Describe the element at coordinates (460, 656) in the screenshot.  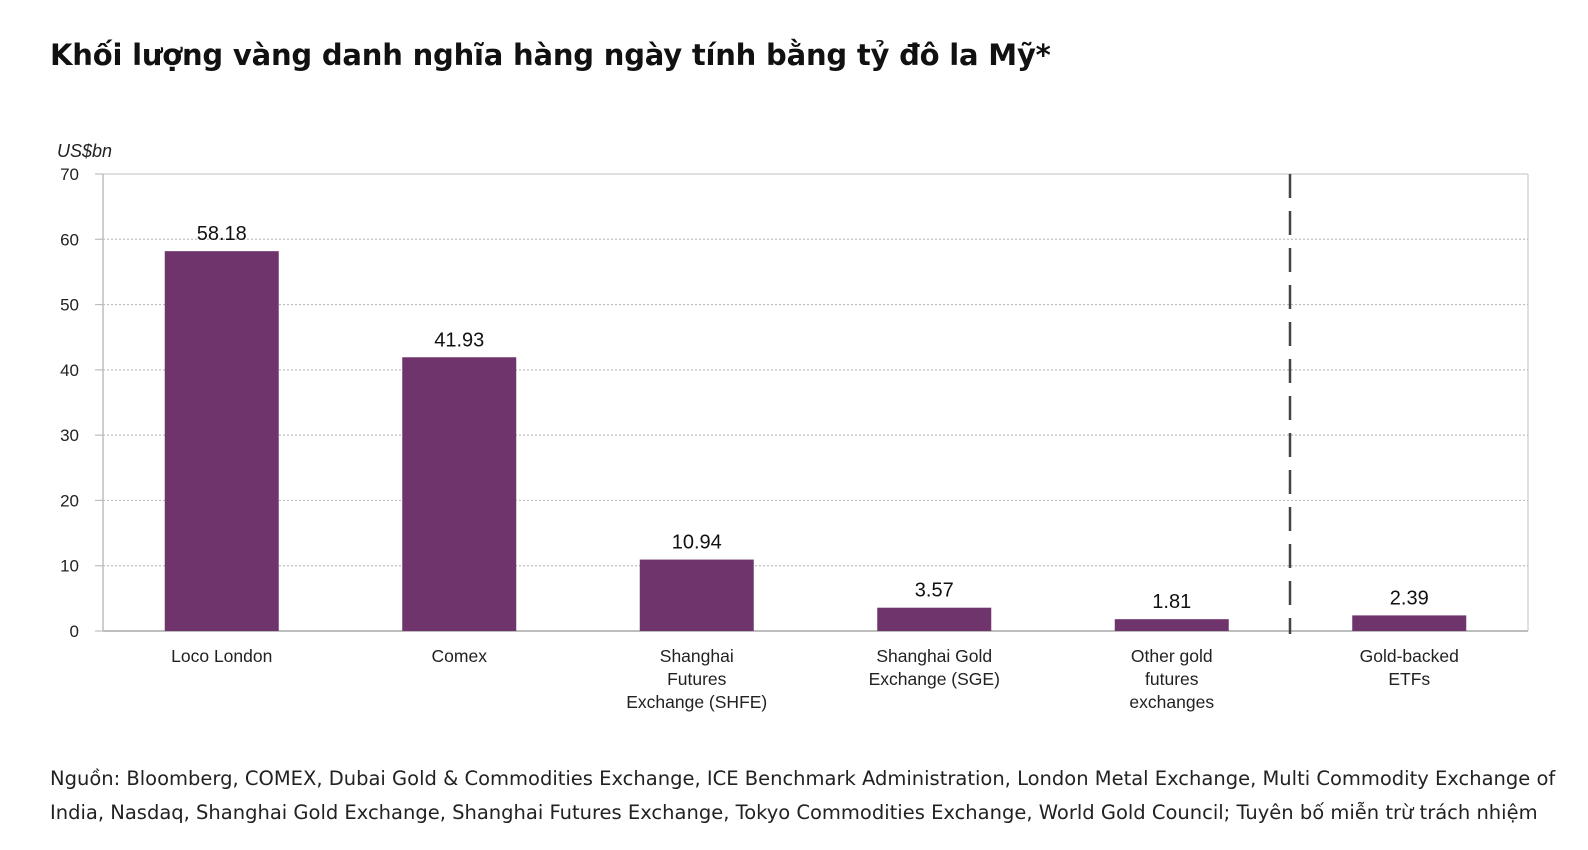
I see `category-label: Comex` at that location.